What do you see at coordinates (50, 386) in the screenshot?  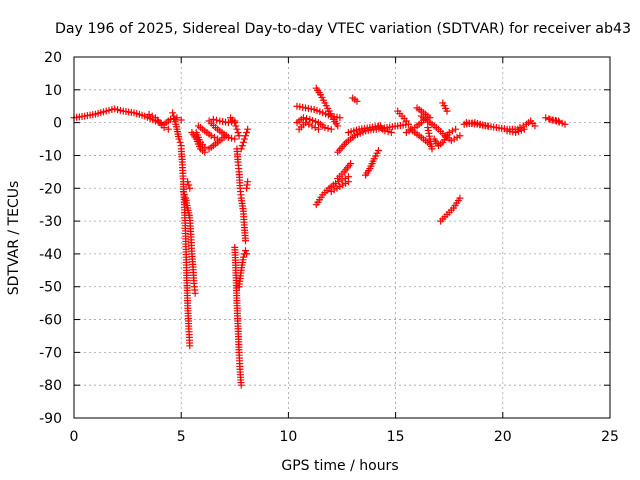 I see `y-tick-label: -80` at bounding box center [50, 386].